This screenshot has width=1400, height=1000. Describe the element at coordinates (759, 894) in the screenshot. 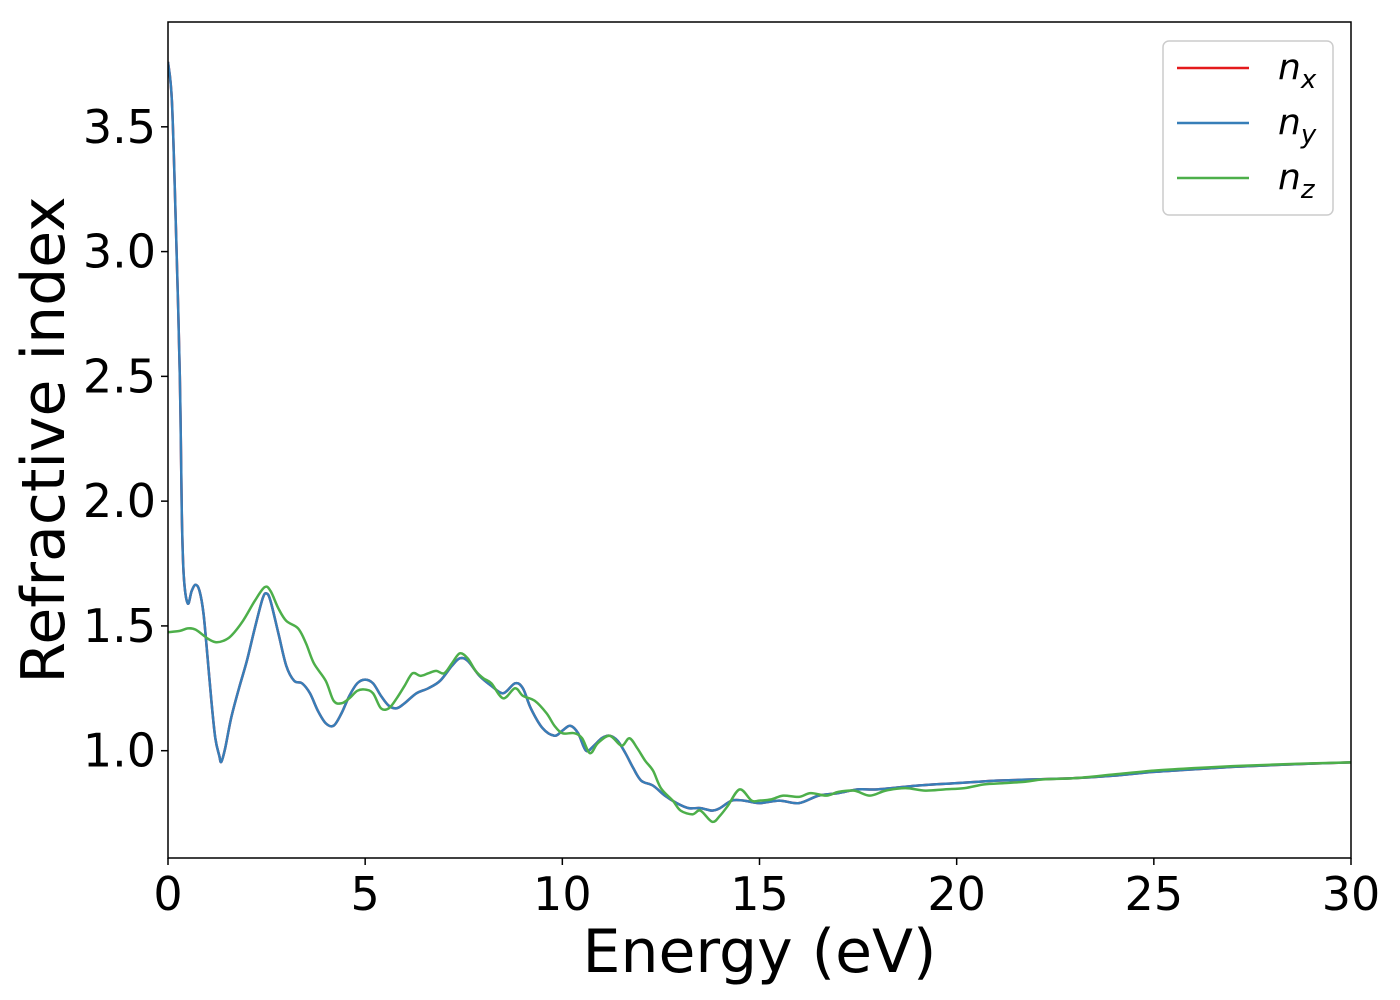

I see `x-tick-label: 15` at that location.